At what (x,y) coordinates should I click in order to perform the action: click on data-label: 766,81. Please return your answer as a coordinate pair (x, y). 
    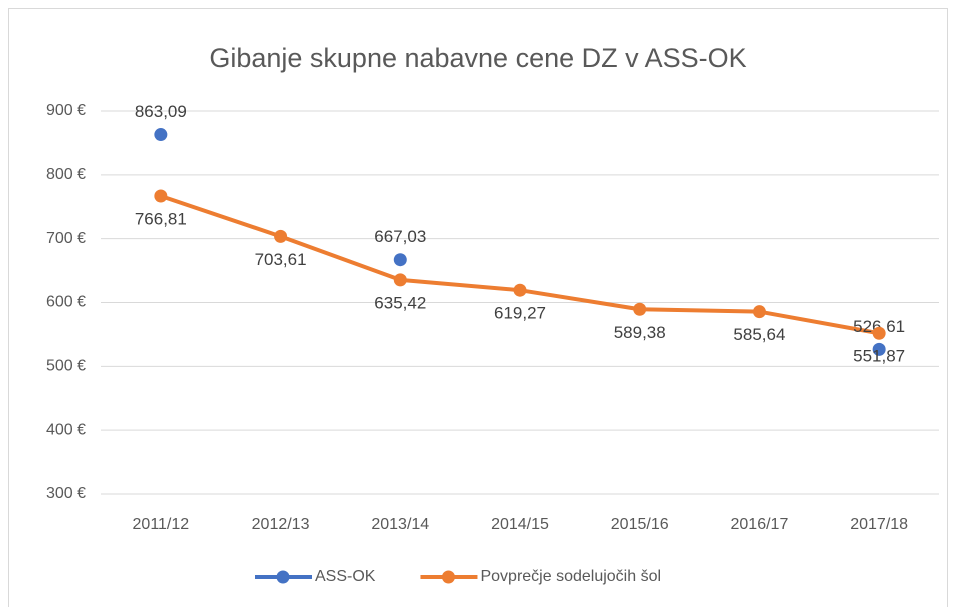
    Looking at the image, I should click on (161, 219).